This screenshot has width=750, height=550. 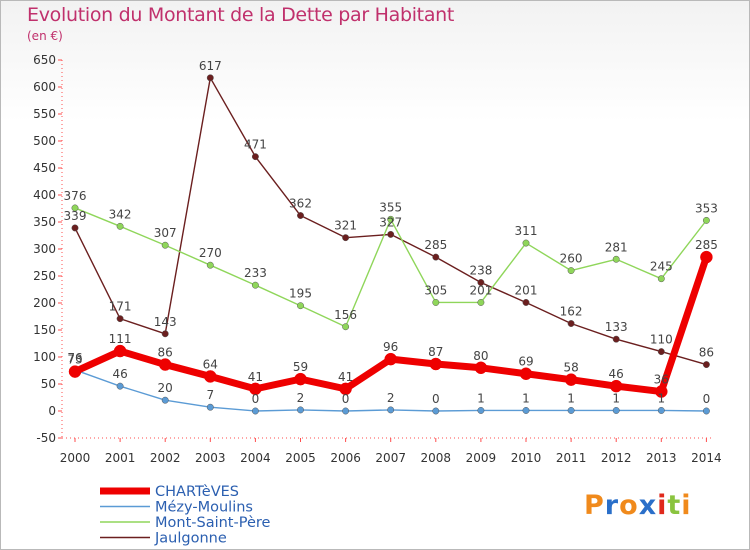 I want to click on data-label-jaulgonne: 133, so click(x=616, y=327).